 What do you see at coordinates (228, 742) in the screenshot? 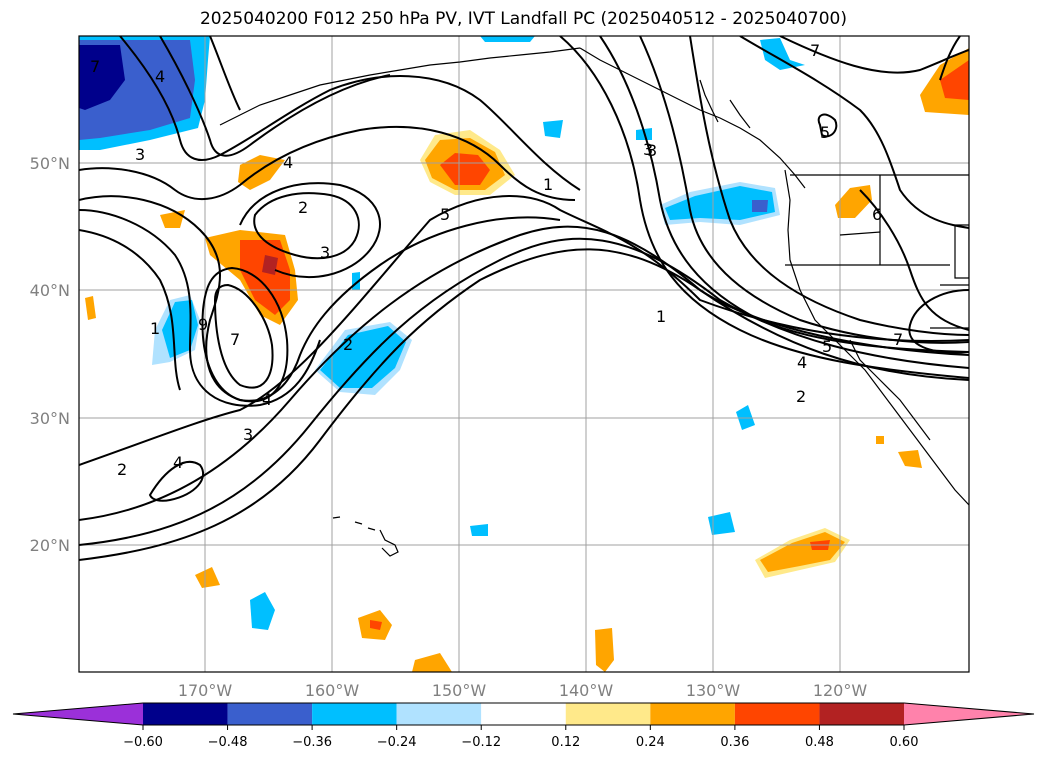
I see `colorbar-tick-label: −0.48` at bounding box center [228, 742].